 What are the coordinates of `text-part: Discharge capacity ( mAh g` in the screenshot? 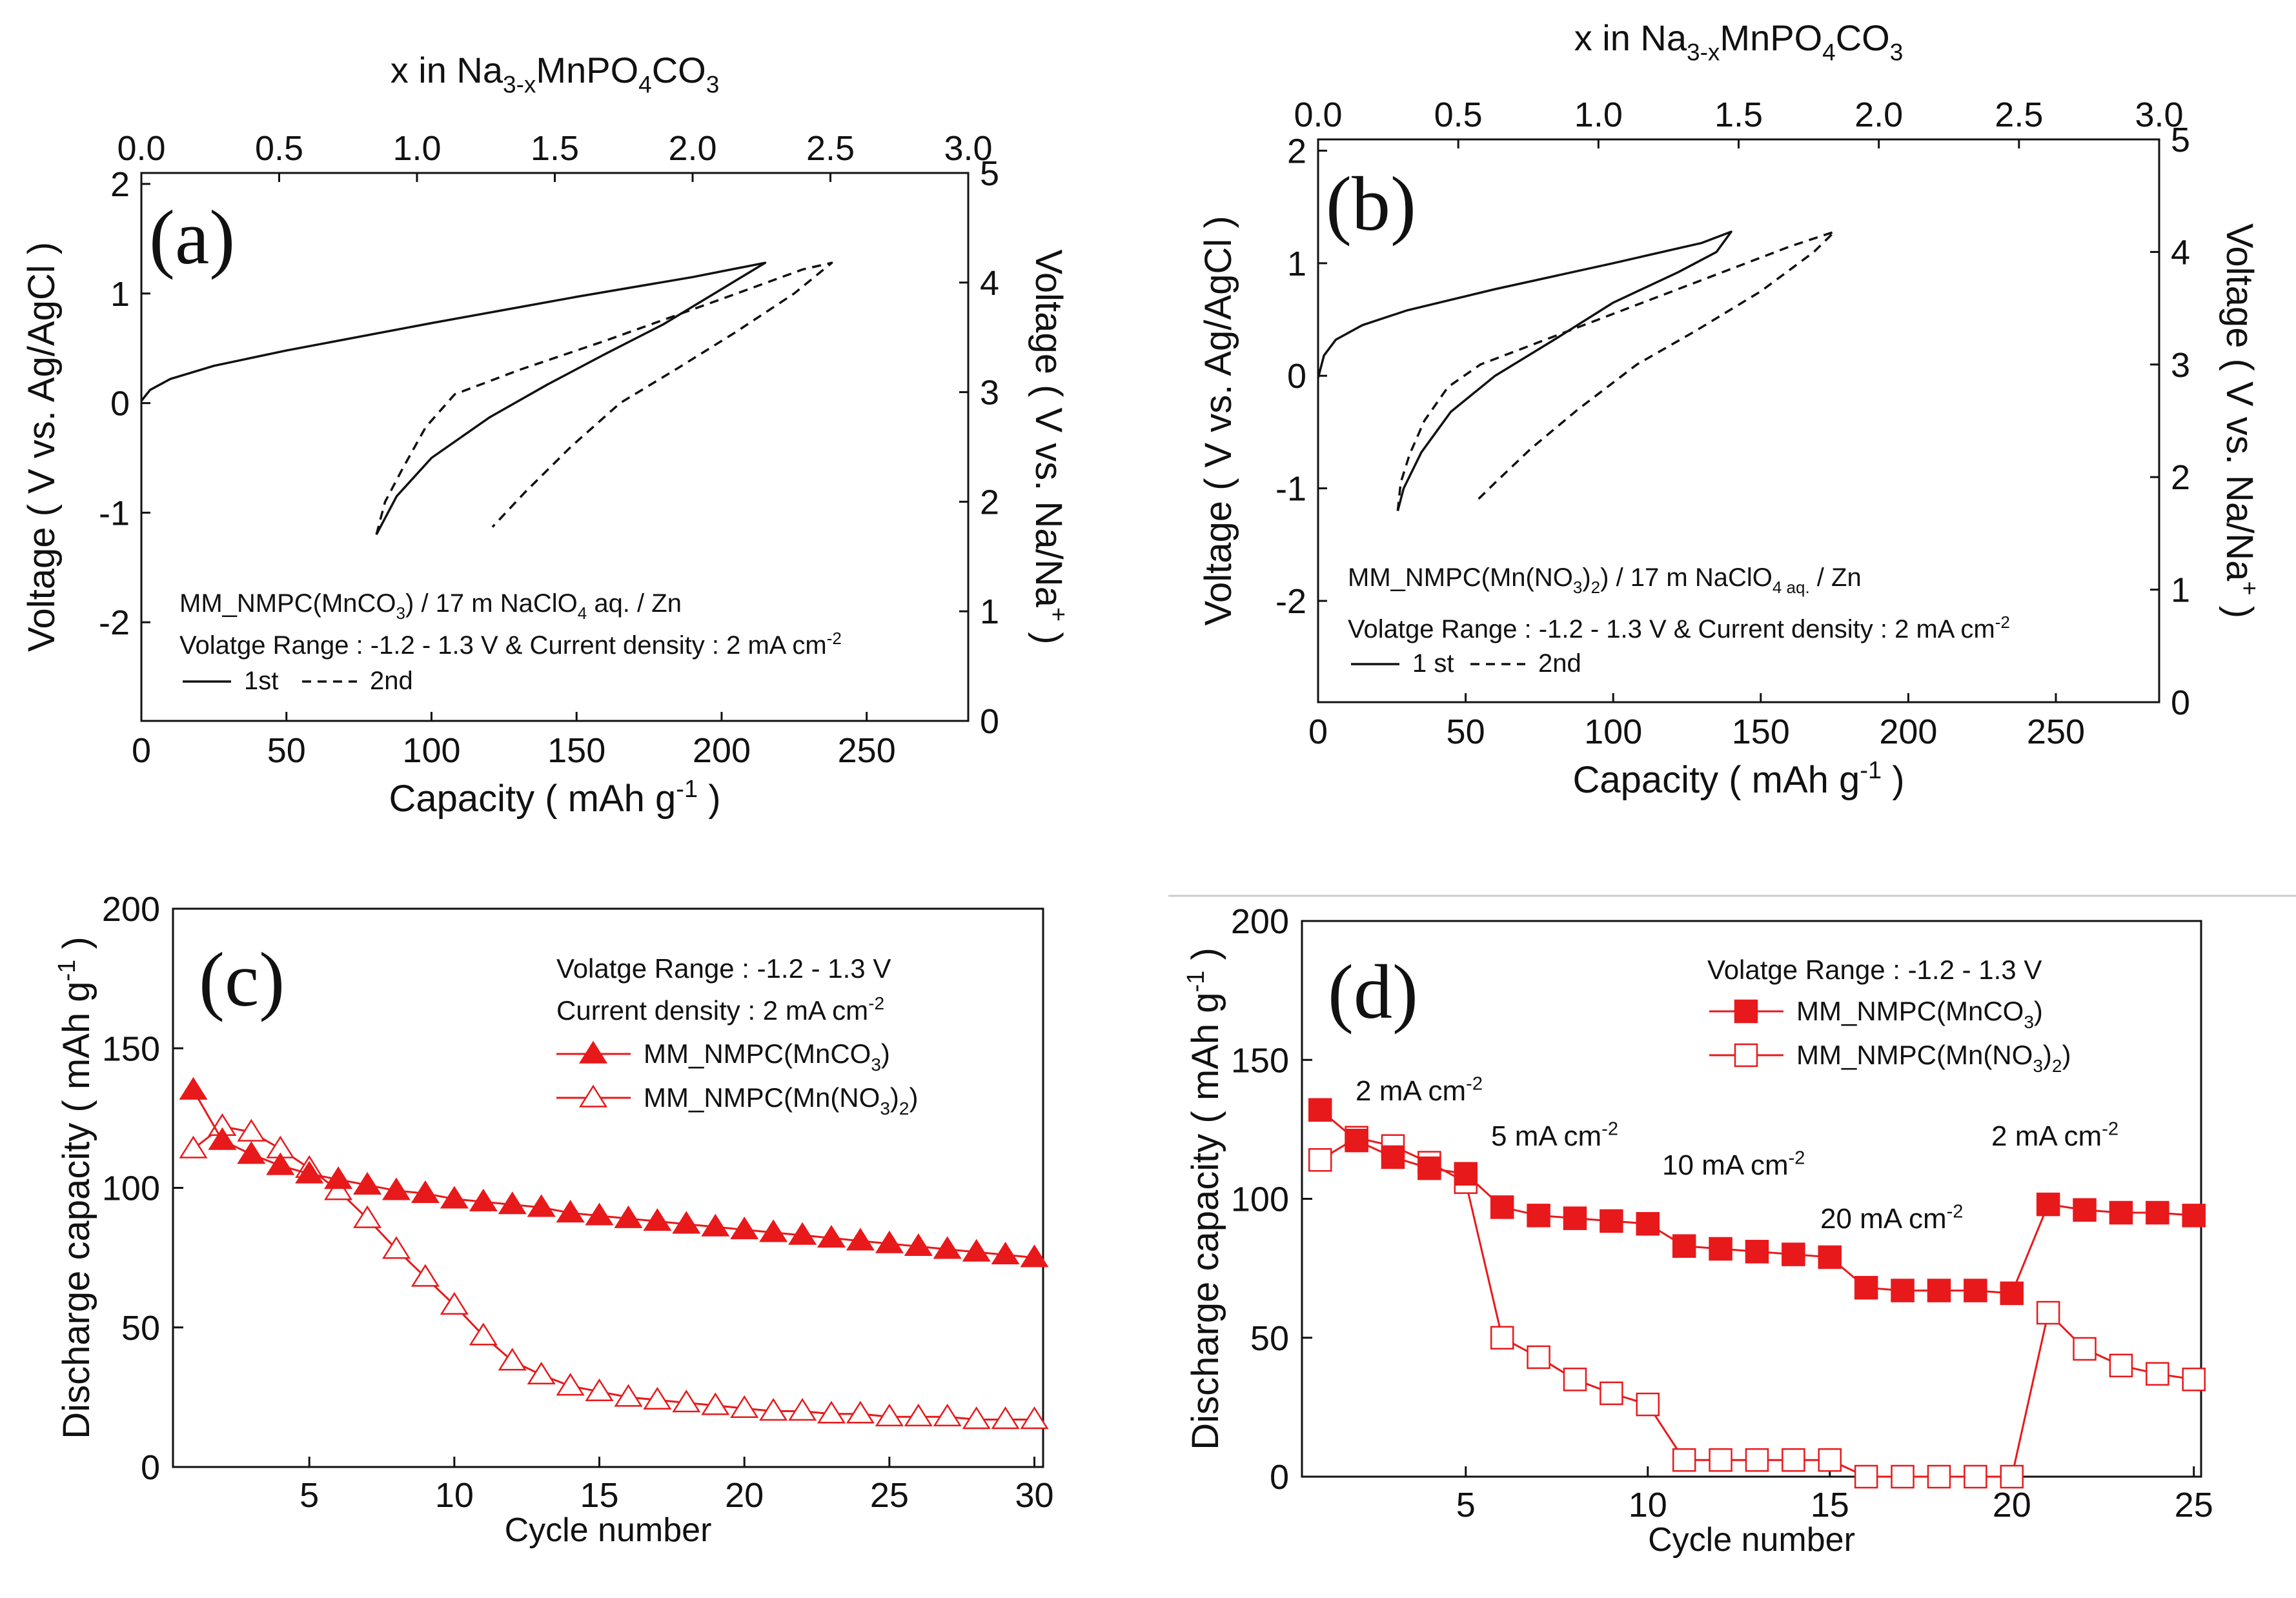 It's located at (1205, 1221).